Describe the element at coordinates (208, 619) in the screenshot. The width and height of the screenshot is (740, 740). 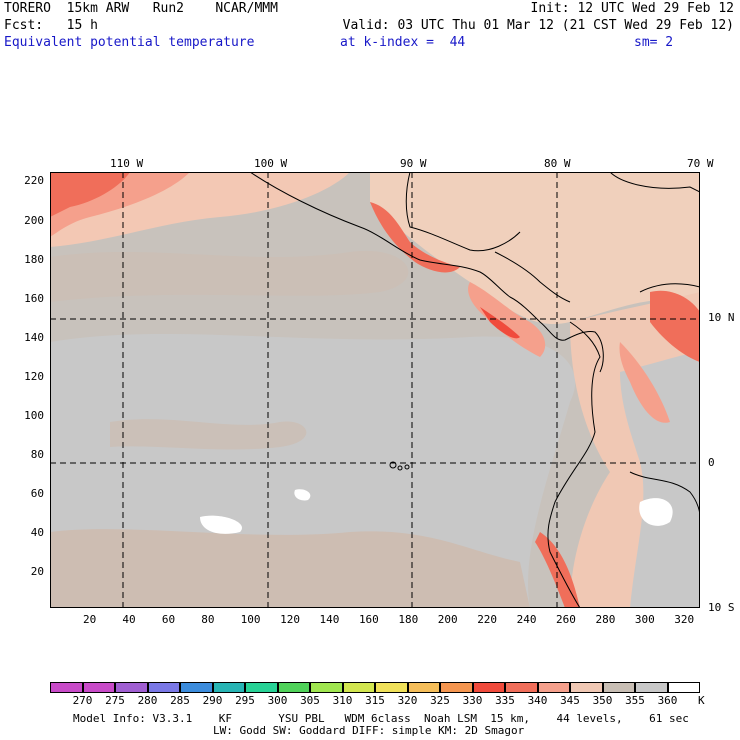
I see `x-tick: 80` at that location.